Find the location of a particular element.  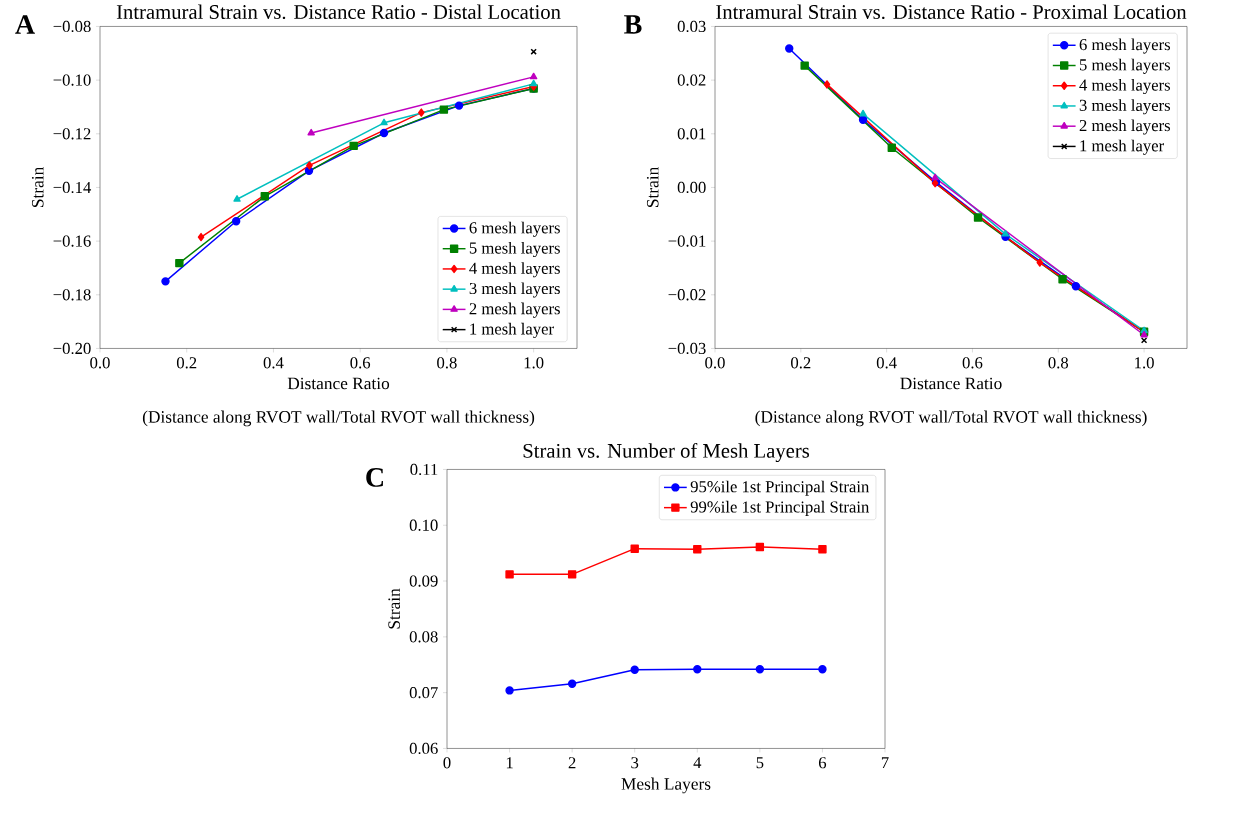

y-tick-label: −0.18 is located at coordinates (72, 294).